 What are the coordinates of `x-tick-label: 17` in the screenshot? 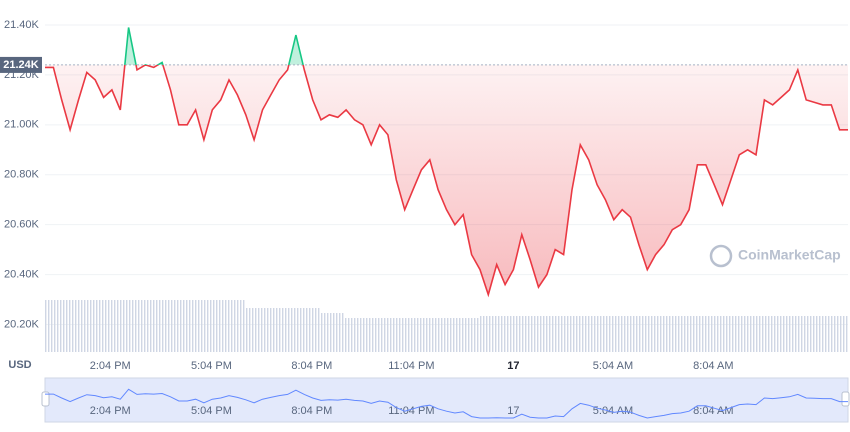 It's located at (513, 366).